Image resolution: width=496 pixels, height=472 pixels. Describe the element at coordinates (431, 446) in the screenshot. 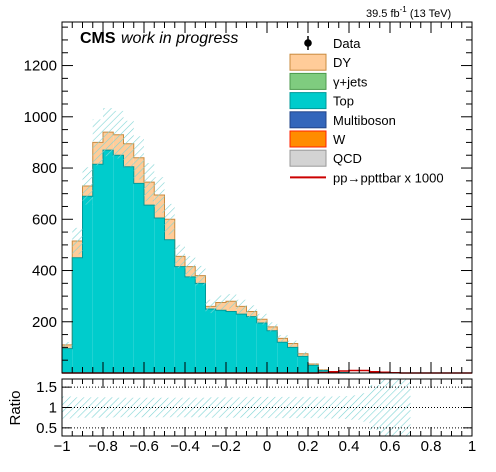

I see `x-tick-label: 0.8` at that location.